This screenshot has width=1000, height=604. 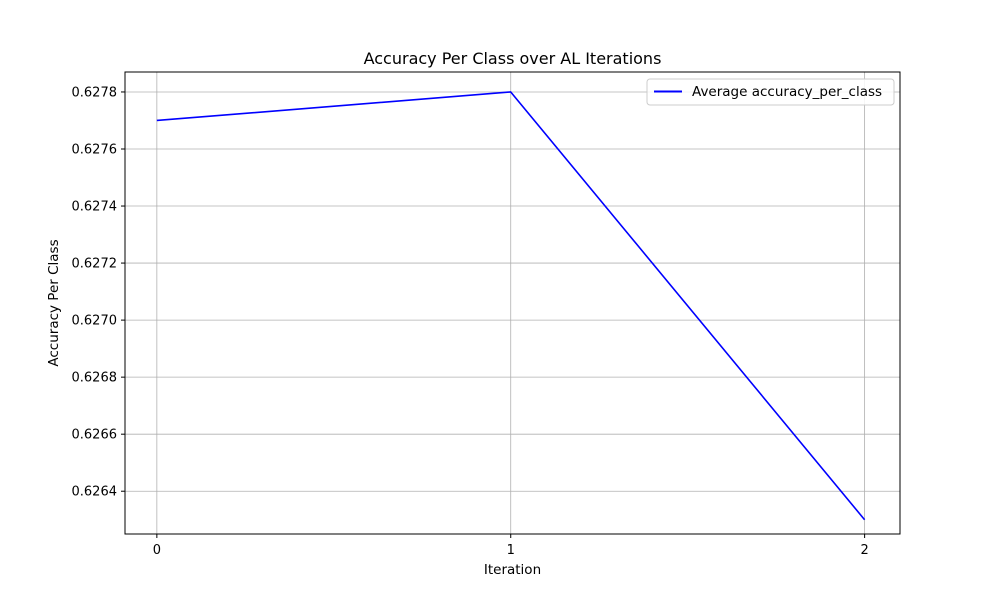 I want to click on x-axis-label: Iteration, so click(x=512, y=570).